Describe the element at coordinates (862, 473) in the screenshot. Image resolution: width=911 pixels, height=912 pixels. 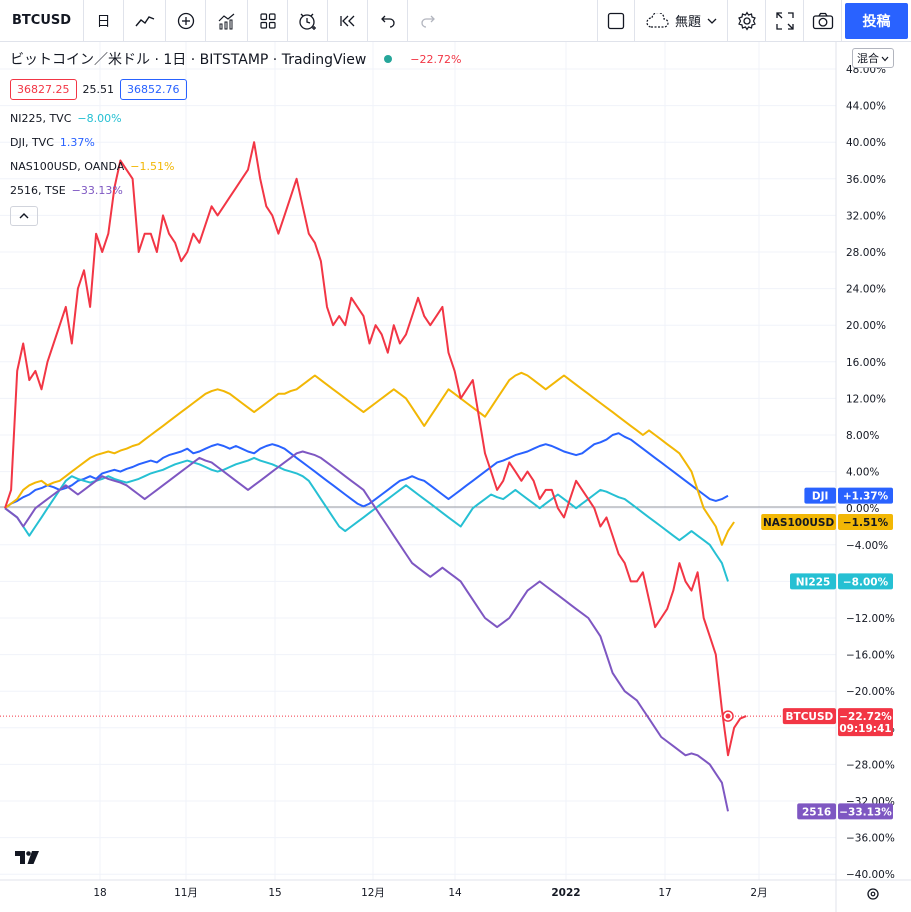
I see `y-tick-label: 4.00%` at that location.